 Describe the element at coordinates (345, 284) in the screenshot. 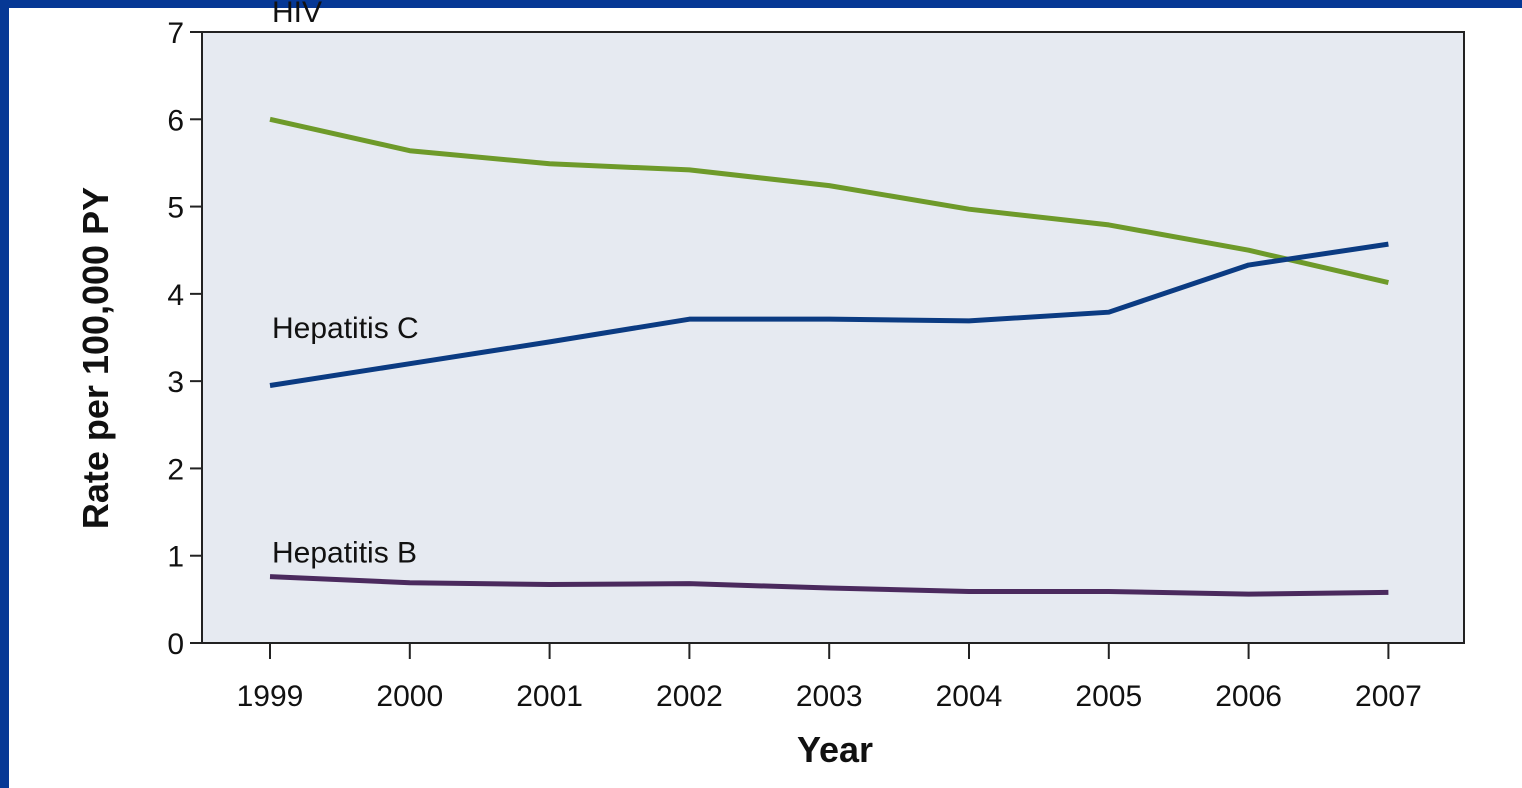

I see `series-labels: HIV Hepatitis C Hepatitis B` at that location.